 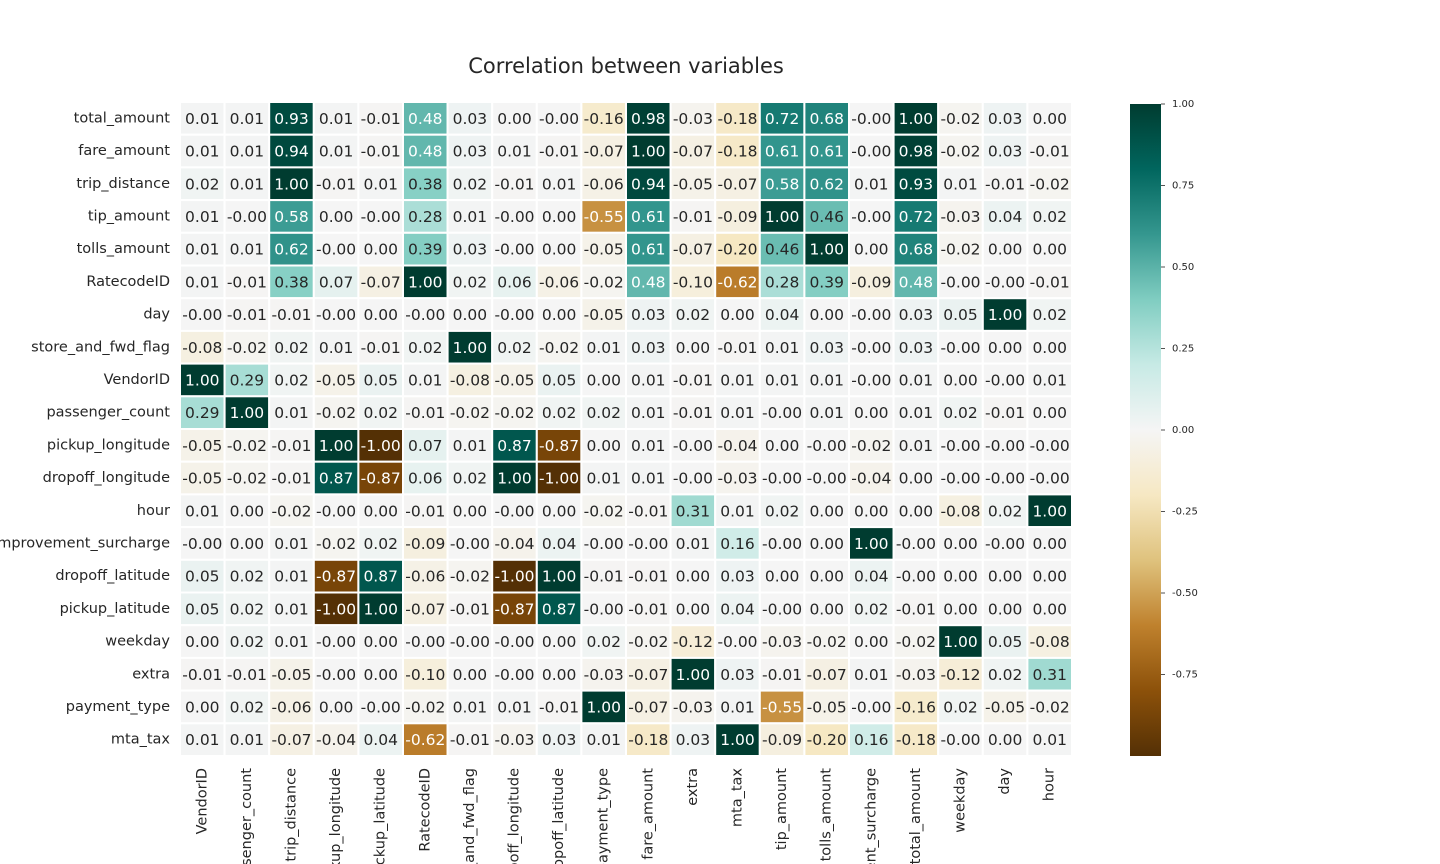 What do you see at coordinates (648, 184) in the screenshot?
I see `cell-value-label: 0.94` at bounding box center [648, 184].